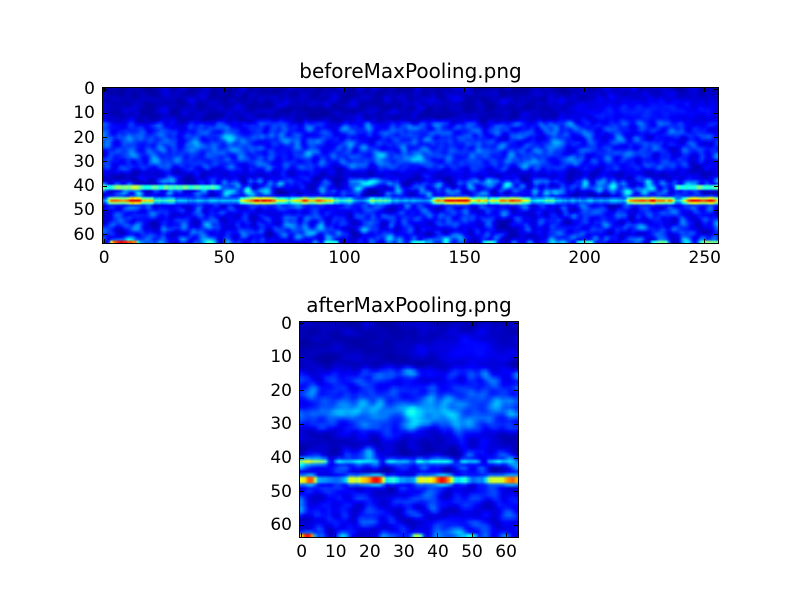 The width and height of the screenshot is (800, 600). Describe the element at coordinates (409, 429) in the screenshot. I see `heatmap-after-maxpooling` at that location.